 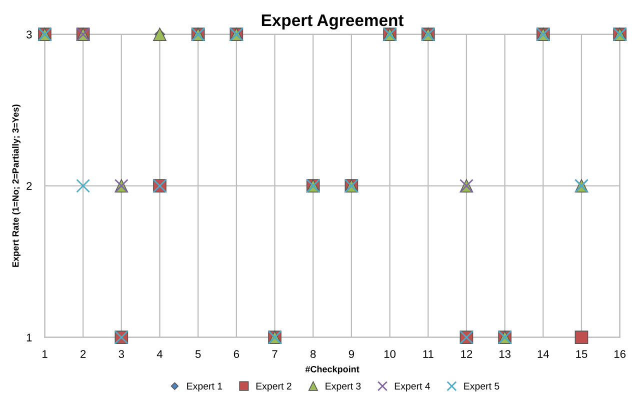 What do you see at coordinates (390, 354) in the screenshot?
I see `x-tick-label: 10` at bounding box center [390, 354].